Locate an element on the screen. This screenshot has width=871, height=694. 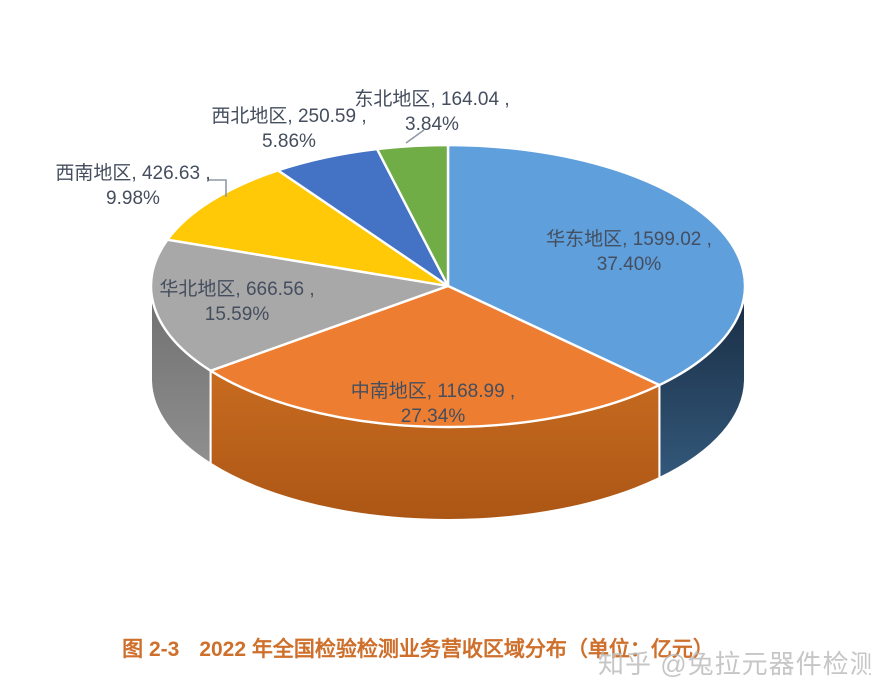
slice-label-northeast: 东北地区, 164.04 , 3.84% is located at coordinates (431, 112).